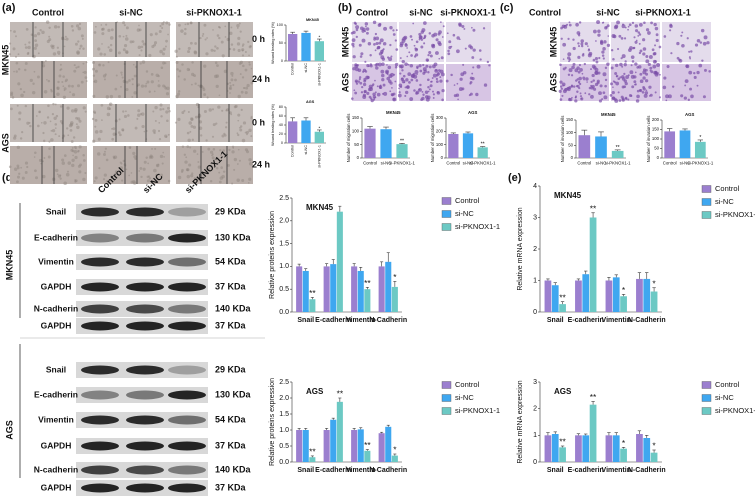 This screenshot has height=497, width=755. I want to click on y-axis-label: Number of migration cells, so click(348, 138).